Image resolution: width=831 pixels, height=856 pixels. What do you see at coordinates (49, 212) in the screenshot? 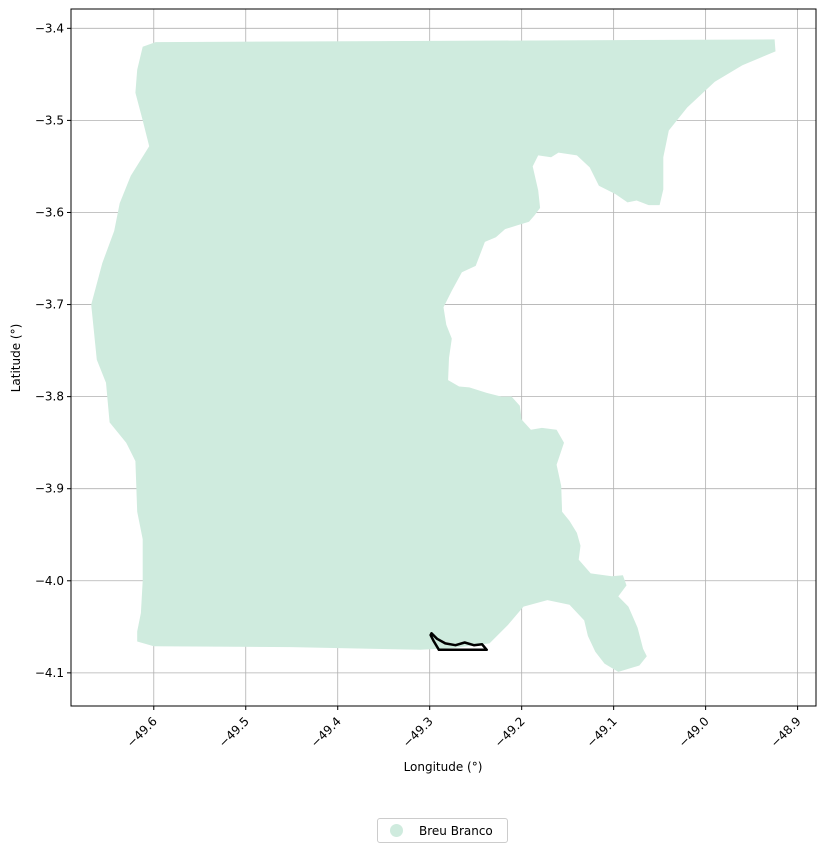
I see `y-tick-label-2: −3.6` at bounding box center [49, 212].